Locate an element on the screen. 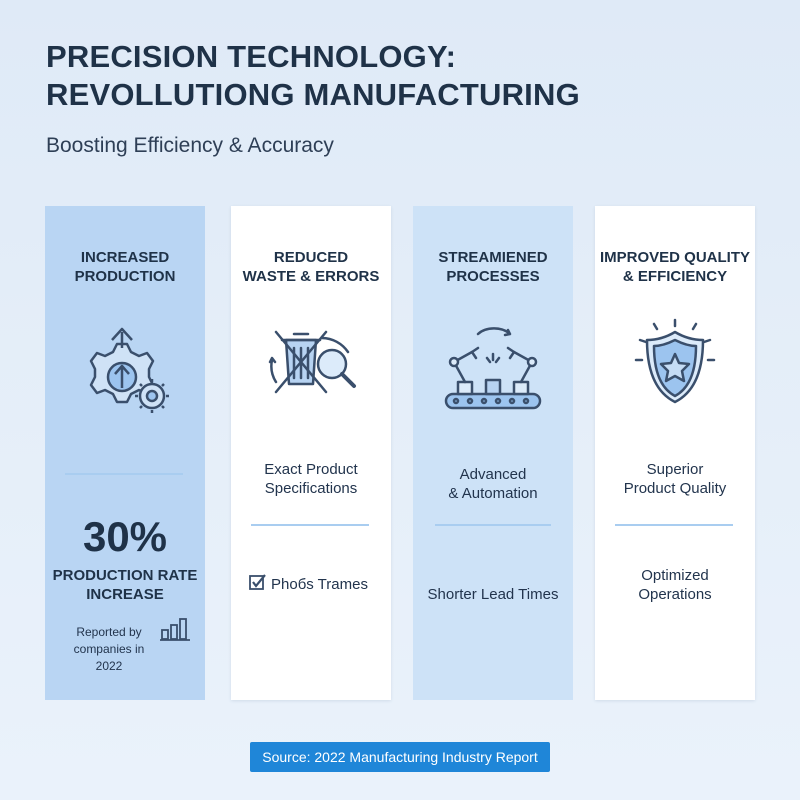 Image resolution: width=800 pixels, height=800 pixels. card-heading: INCREASED PRODUCTION is located at coordinates (125, 267).